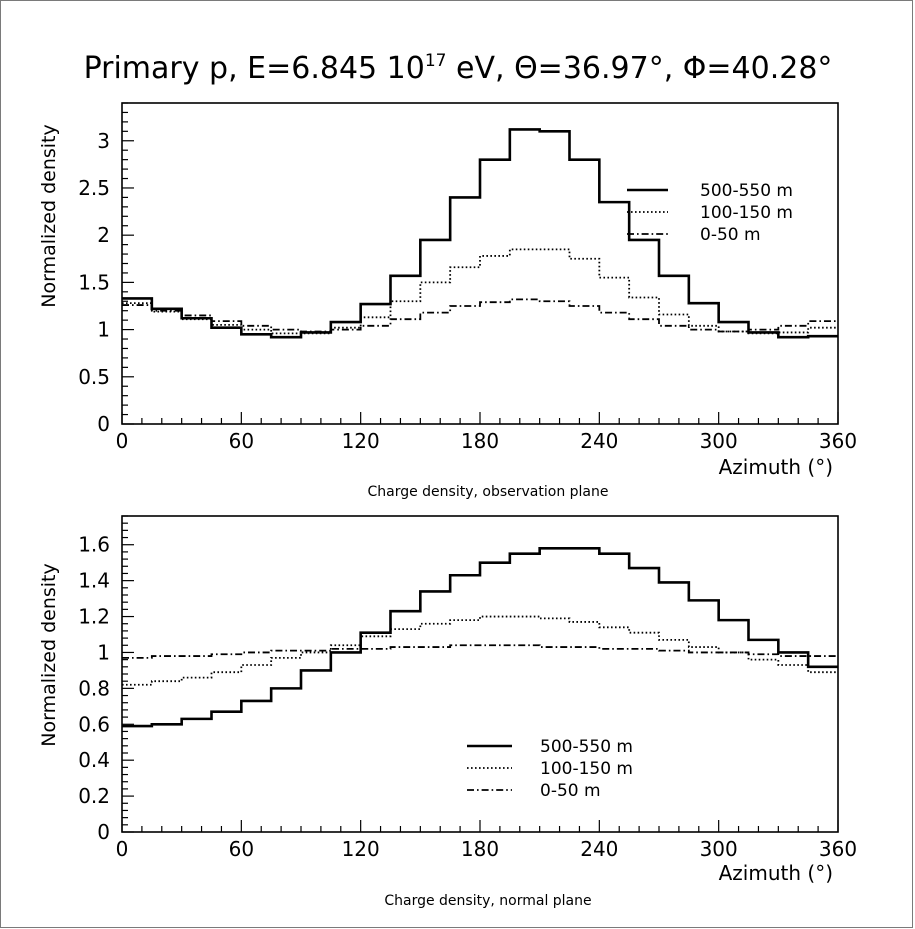 Image resolution: width=915 pixels, height=929 pixels. Describe the element at coordinates (94, 760) in the screenshot. I see `y-tick-label: 0.4` at that location.